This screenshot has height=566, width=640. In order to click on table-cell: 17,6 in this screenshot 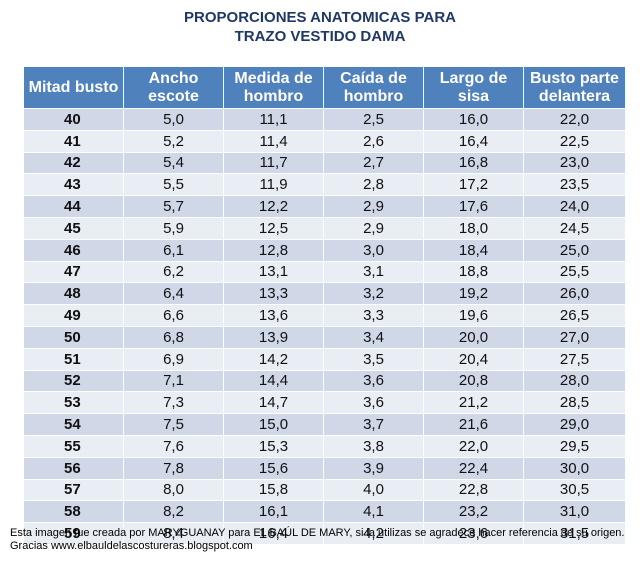, I will do `click(473, 206)`.